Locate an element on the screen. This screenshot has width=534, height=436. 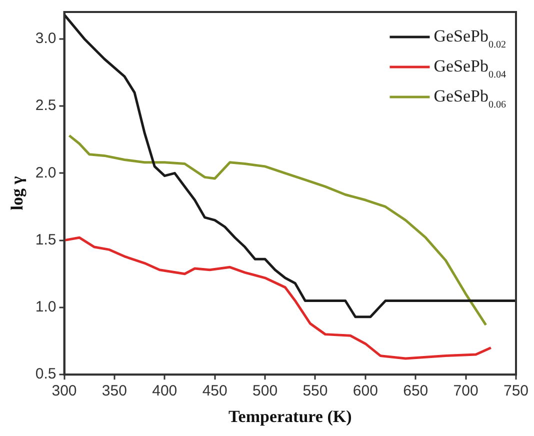
x-tick-label: 600 is located at coordinates (365, 391).